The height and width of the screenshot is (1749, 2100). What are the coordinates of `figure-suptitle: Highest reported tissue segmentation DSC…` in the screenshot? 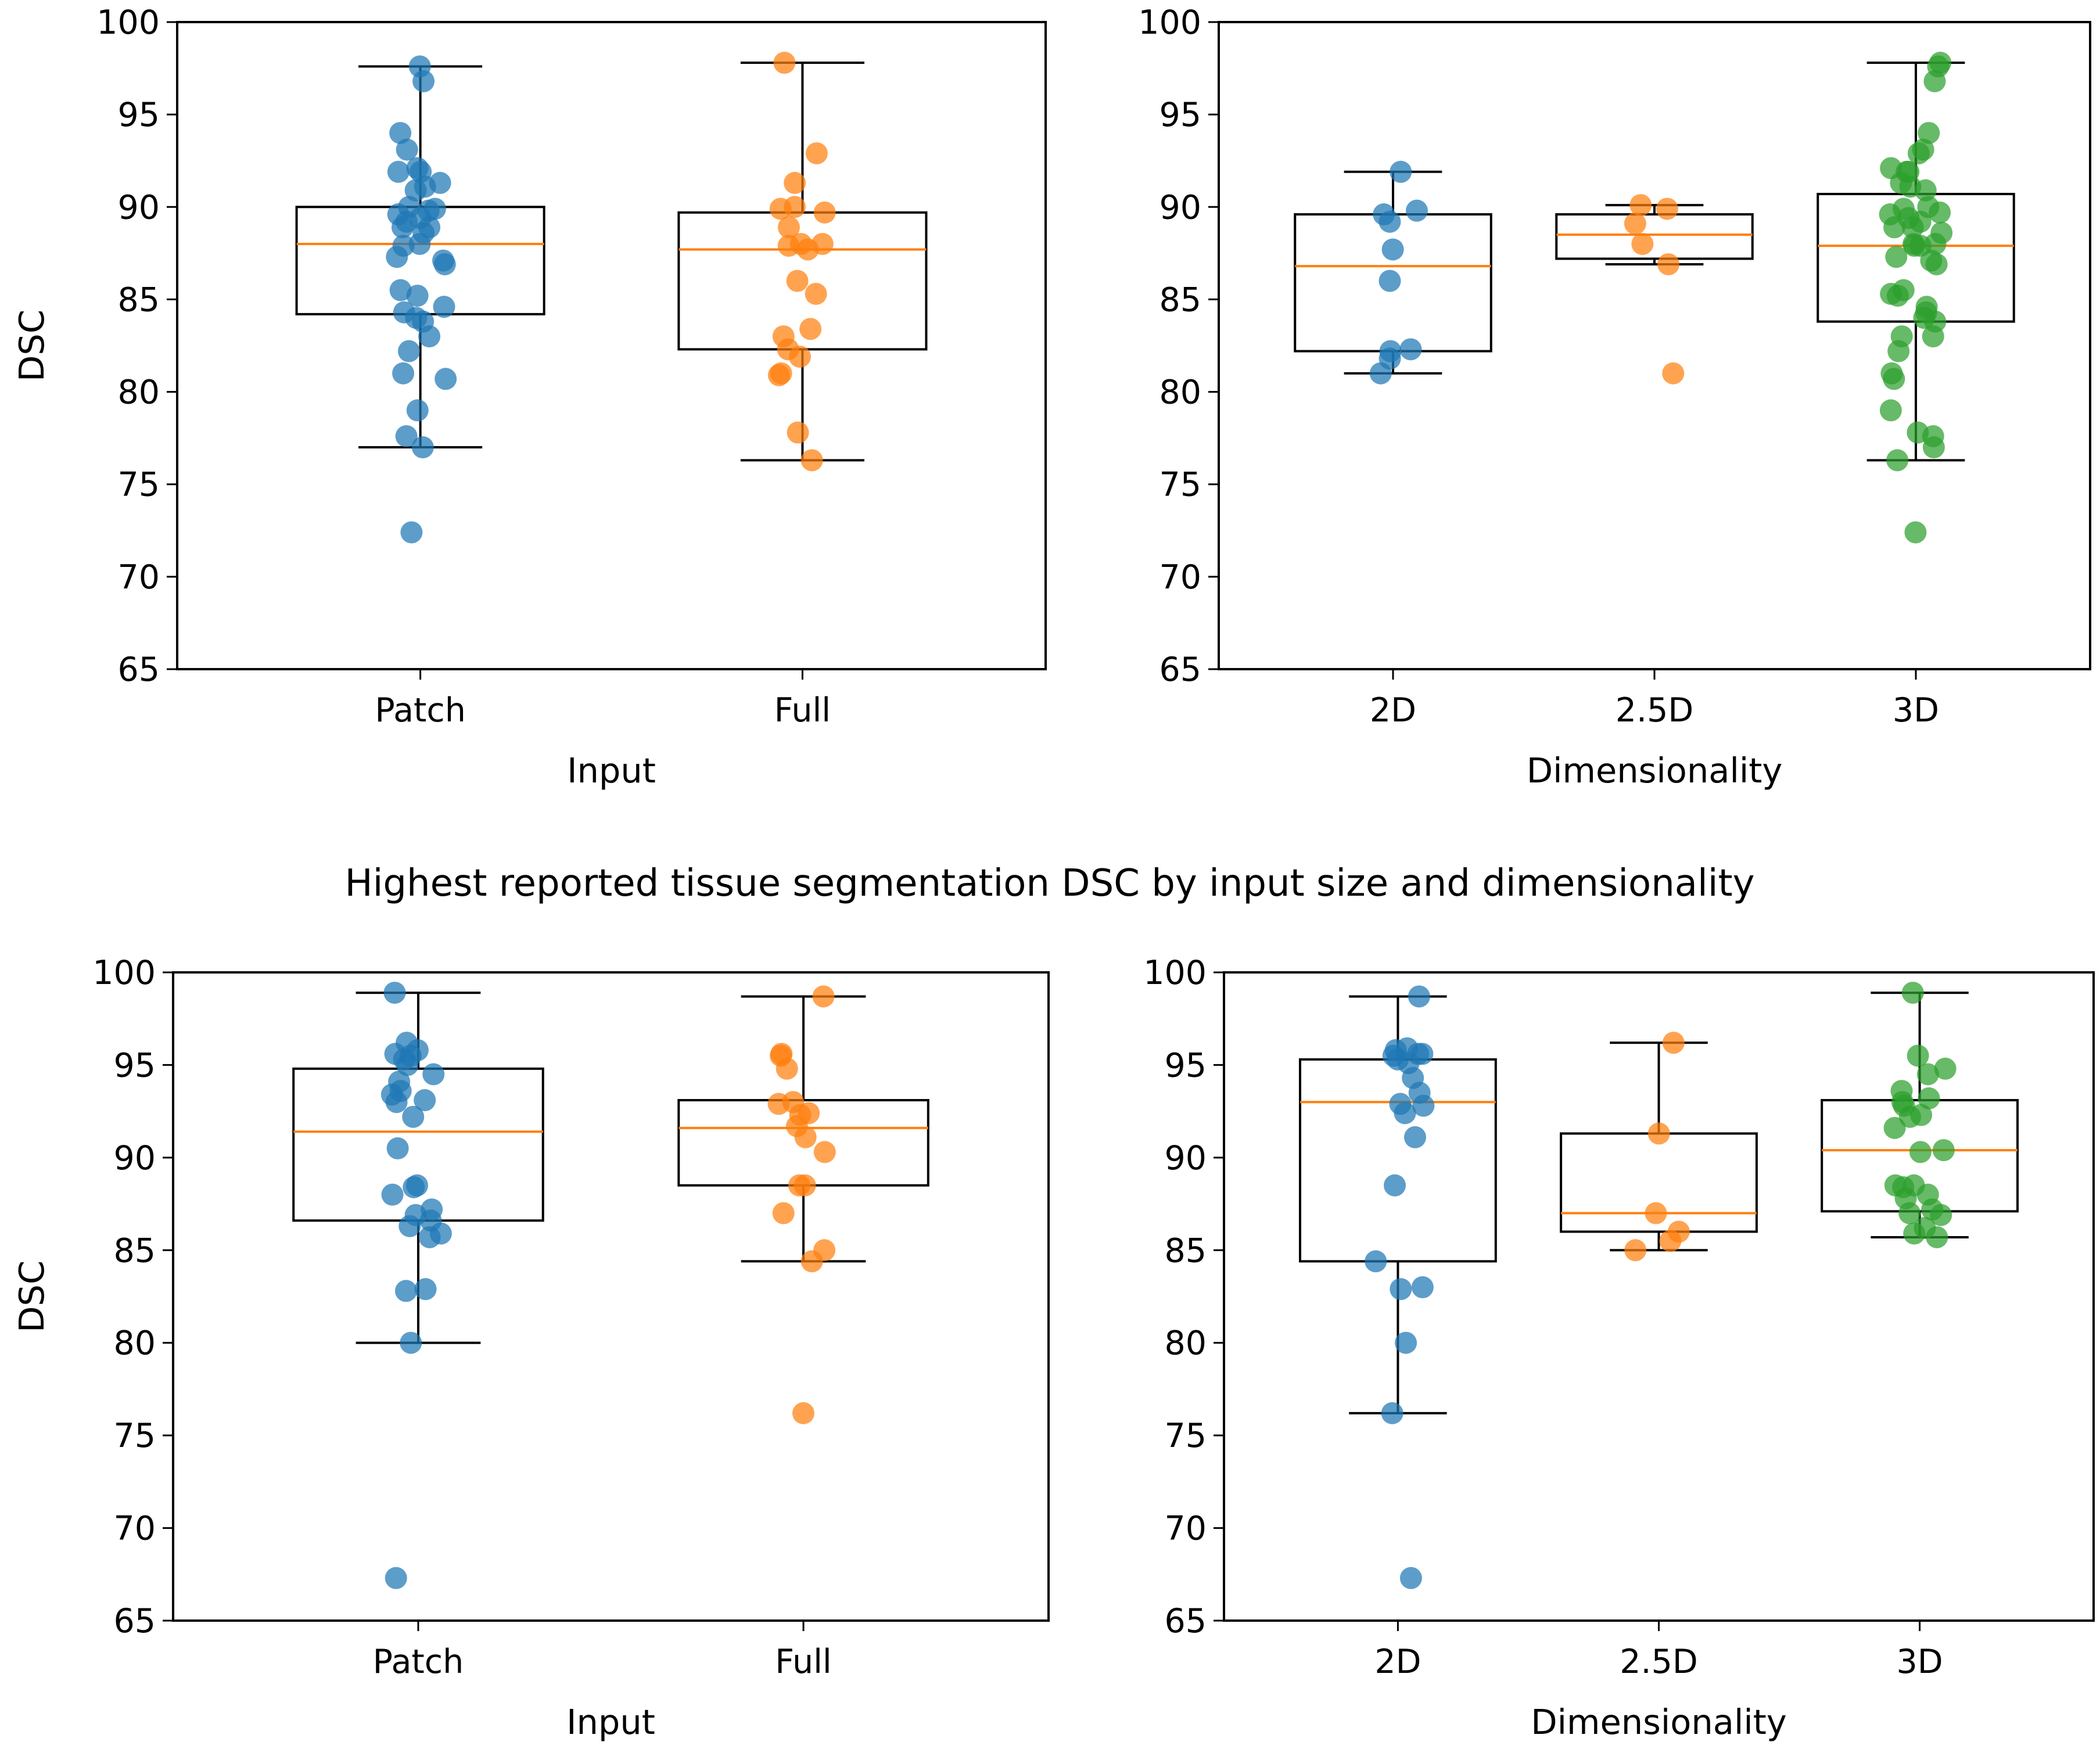 It's located at (1050, 883).